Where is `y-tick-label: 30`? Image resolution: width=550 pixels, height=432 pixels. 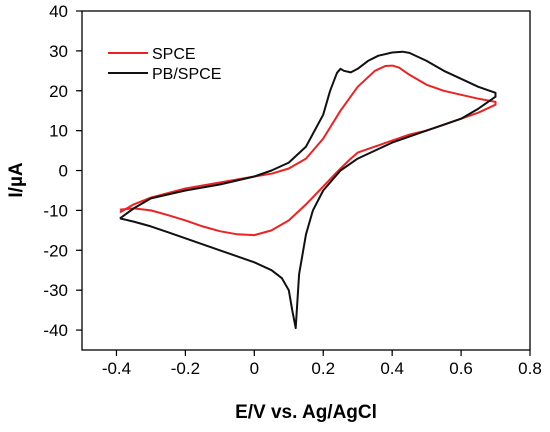 y-tick-label: 30 is located at coordinates (58, 51).